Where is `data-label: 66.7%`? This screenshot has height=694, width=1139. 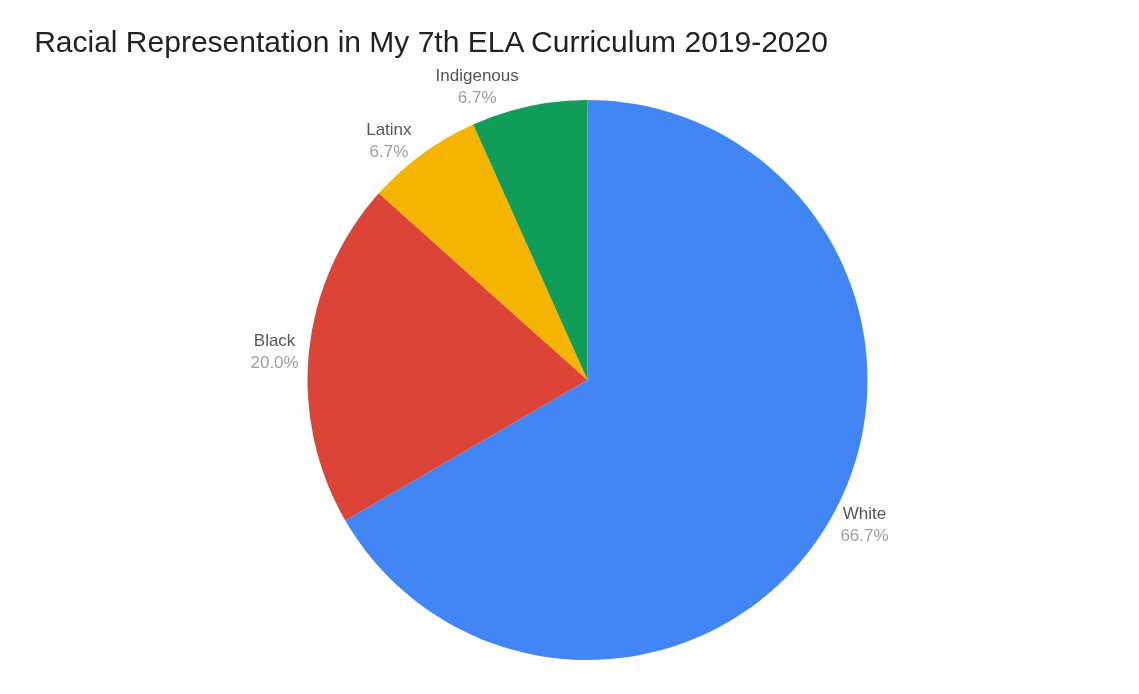
data-label: 66.7% is located at coordinates (864, 536).